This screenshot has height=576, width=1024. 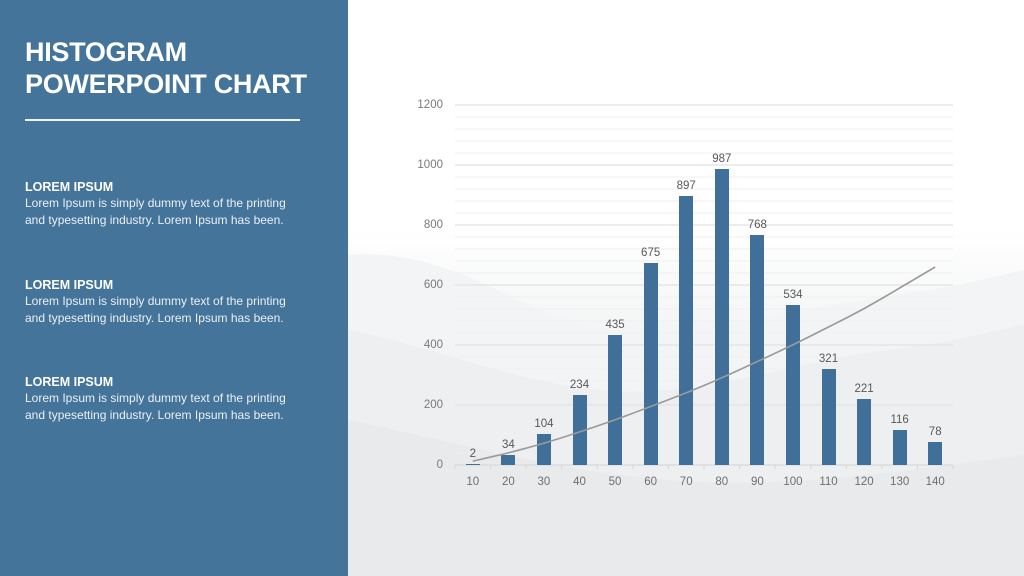 I want to click on bar-data-label: 897, so click(x=686, y=185).